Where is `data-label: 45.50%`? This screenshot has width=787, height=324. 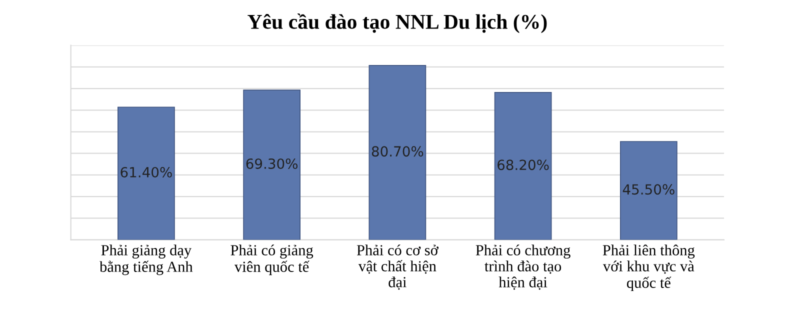 data-label: 45.50% is located at coordinates (648, 189).